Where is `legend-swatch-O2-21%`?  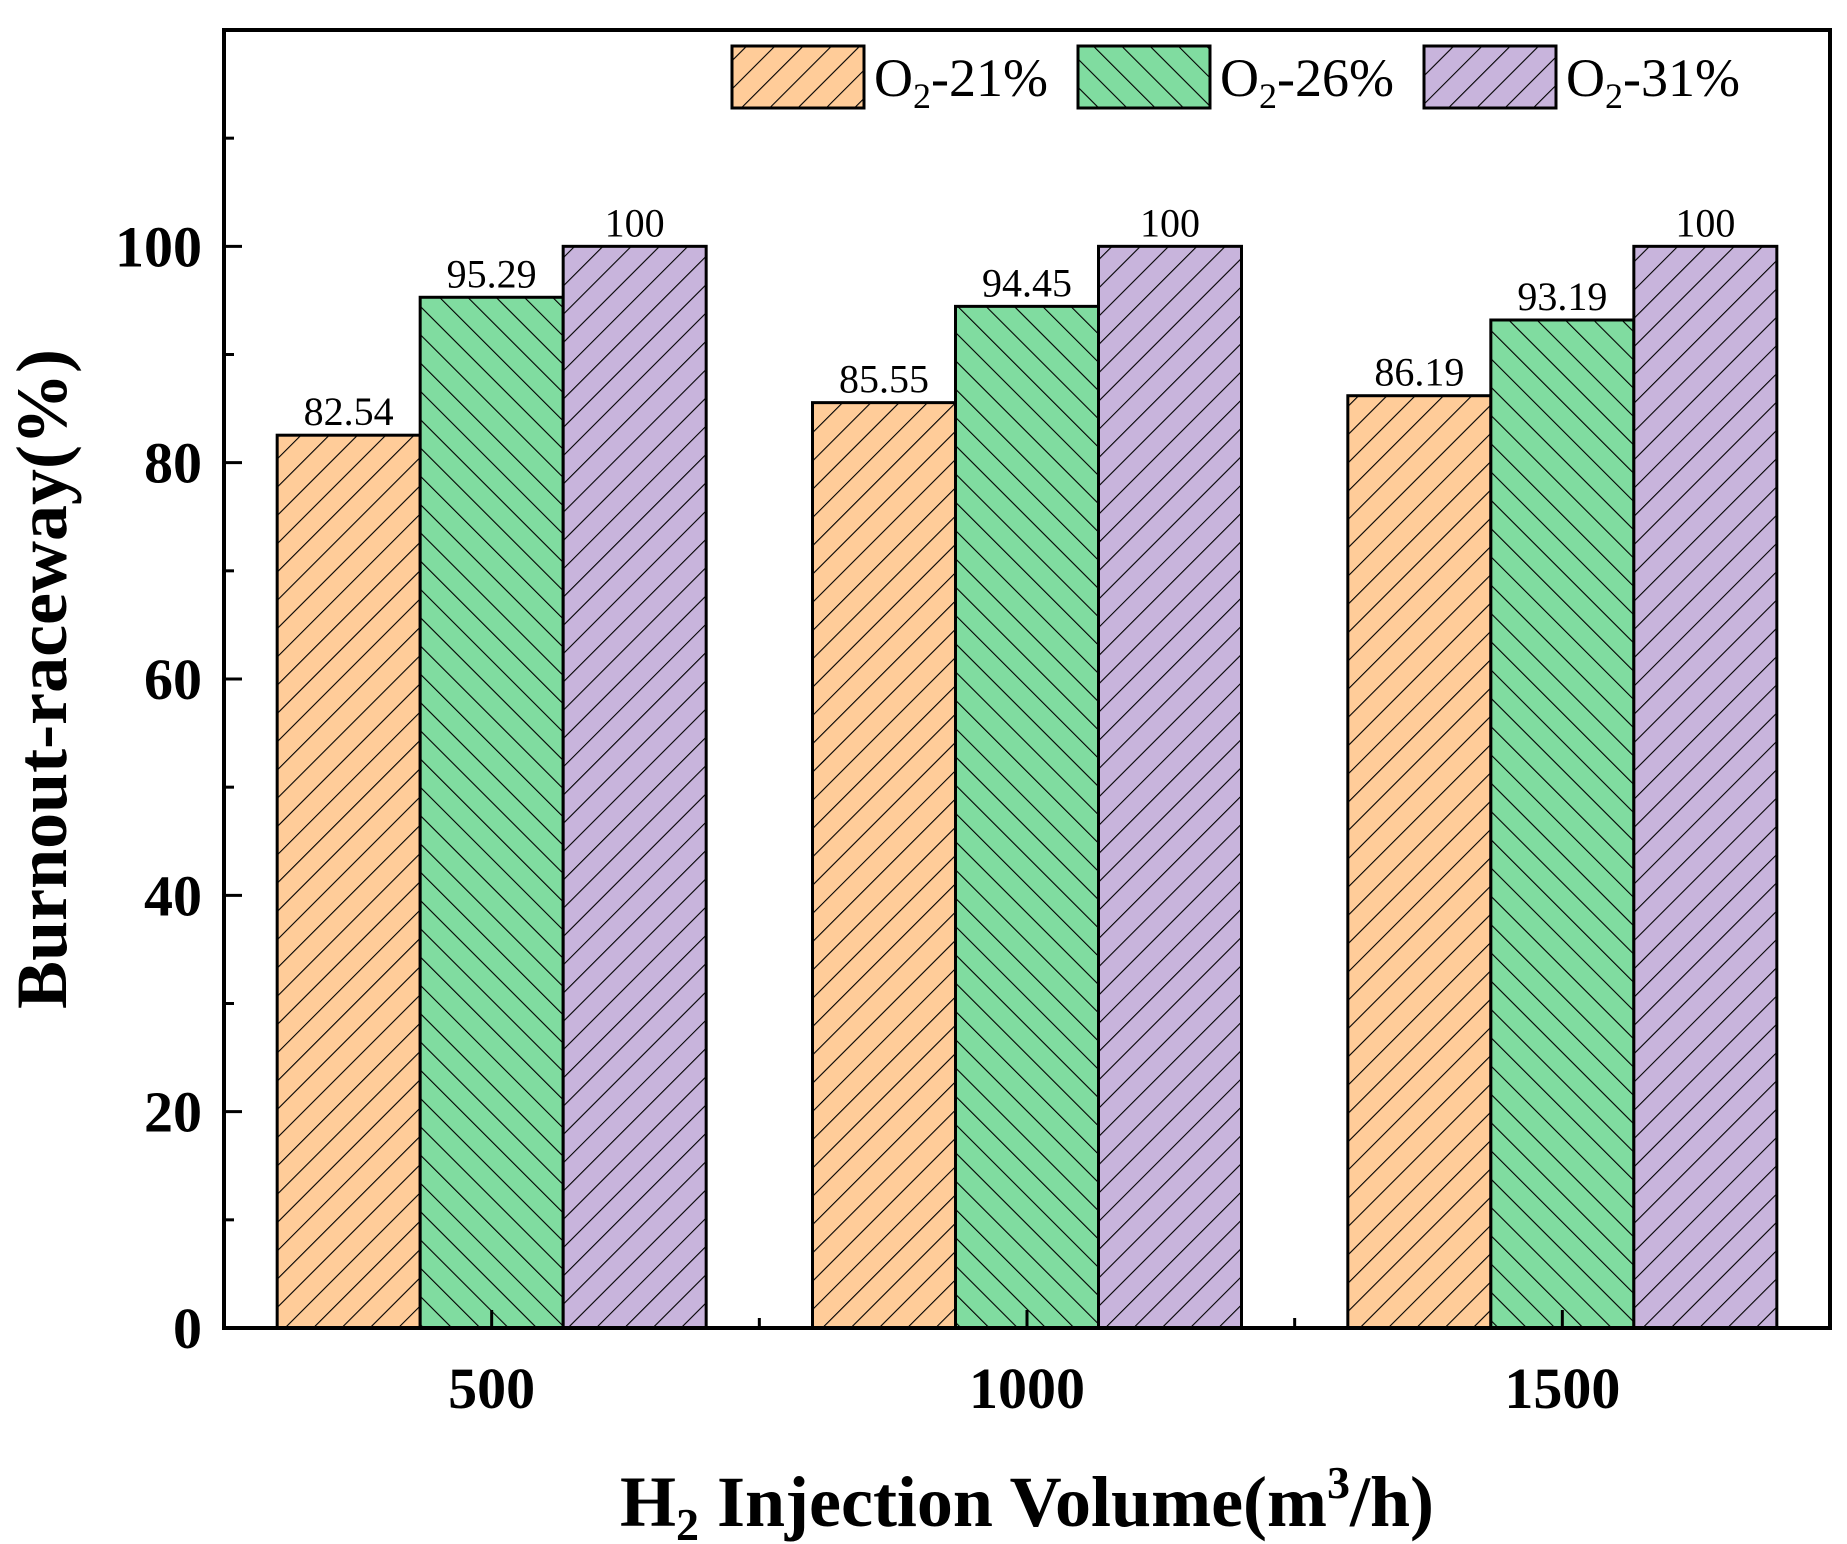 legend-swatch-O2-21% is located at coordinates (798, 77).